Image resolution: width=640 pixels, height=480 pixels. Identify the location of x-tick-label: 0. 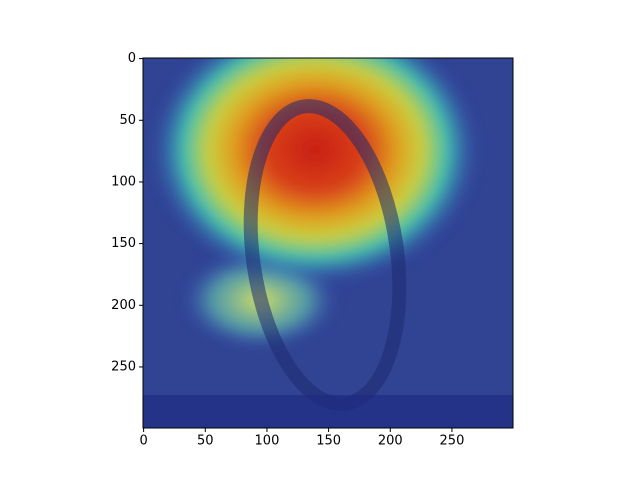
(143, 441).